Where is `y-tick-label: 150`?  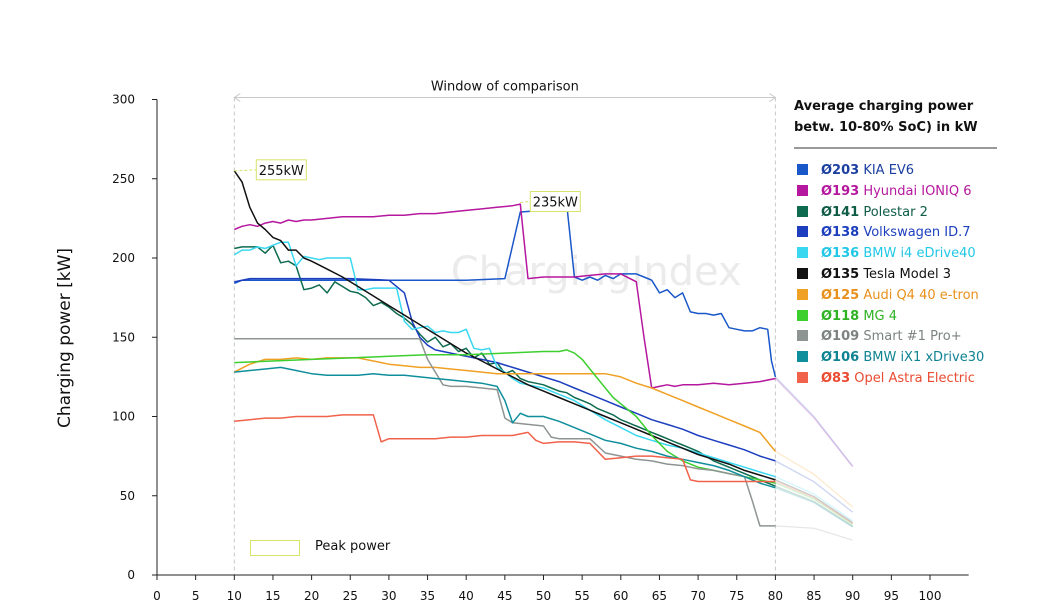 y-tick-label: 150 is located at coordinates (123, 337).